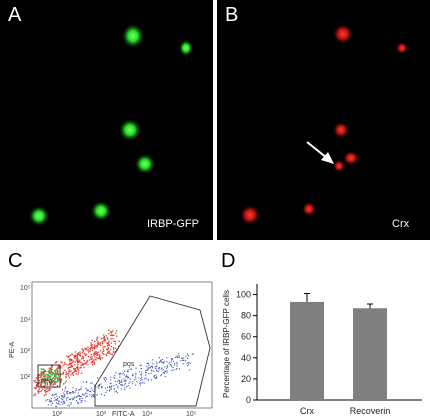  I want to click on plot-frame, so click(122, 345).